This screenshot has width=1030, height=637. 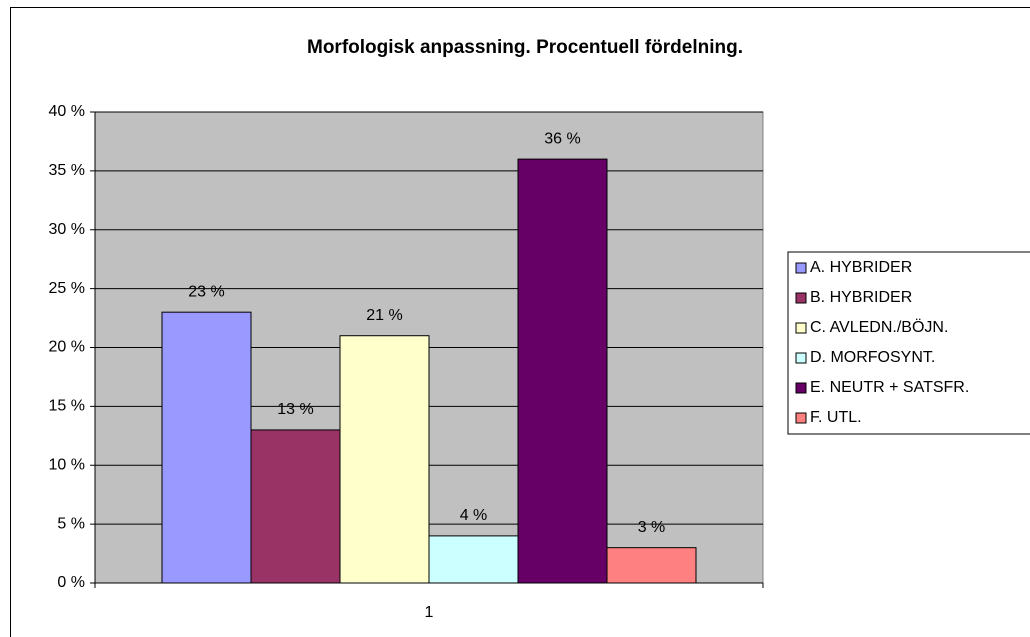 What do you see at coordinates (67, 406) in the screenshot?
I see `y-tick-label: 15 %` at bounding box center [67, 406].